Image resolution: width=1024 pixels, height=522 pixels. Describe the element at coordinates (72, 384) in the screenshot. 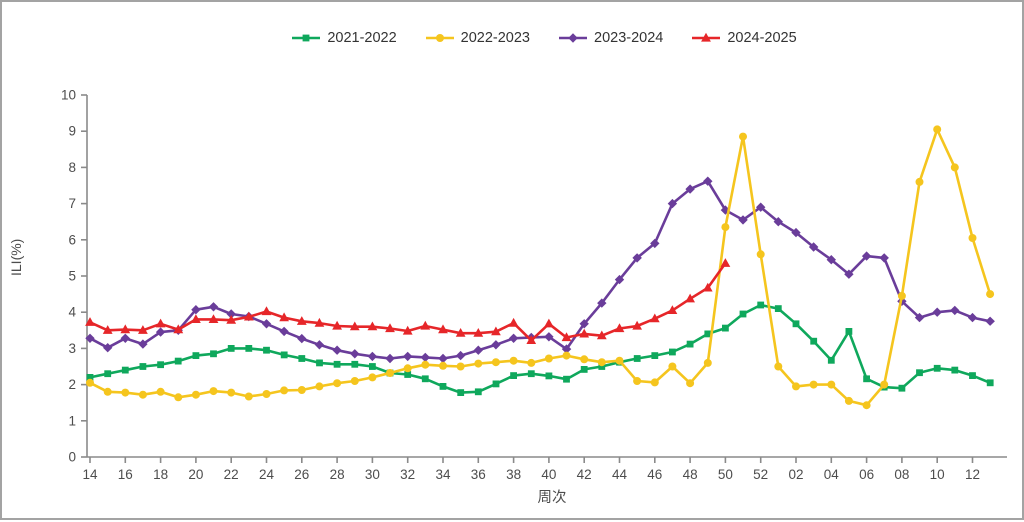

I see `svg-text: 2` at that location.